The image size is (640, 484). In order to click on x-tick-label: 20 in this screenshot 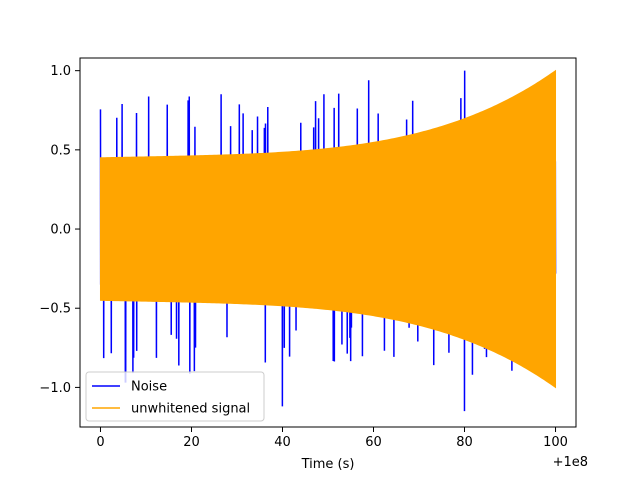, I will do `click(191, 442)`.